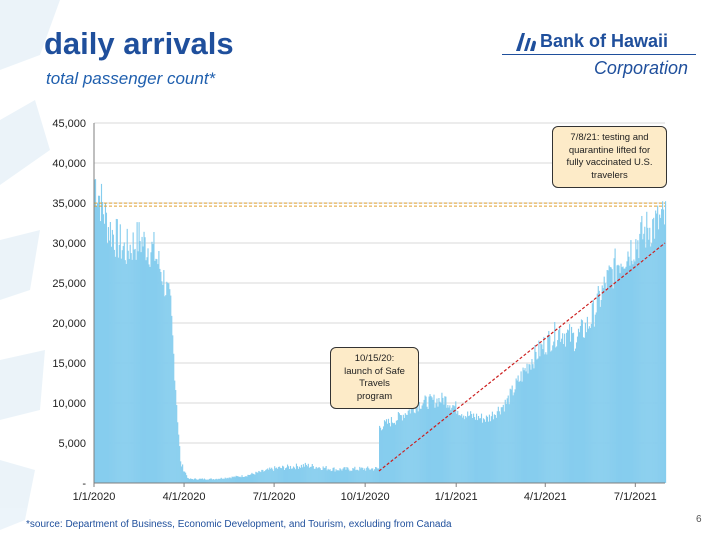  What do you see at coordinates (94, 497) in the screenshot?
I see `x-tick-label: 1/1/2020` at bounding box center [94, 497].